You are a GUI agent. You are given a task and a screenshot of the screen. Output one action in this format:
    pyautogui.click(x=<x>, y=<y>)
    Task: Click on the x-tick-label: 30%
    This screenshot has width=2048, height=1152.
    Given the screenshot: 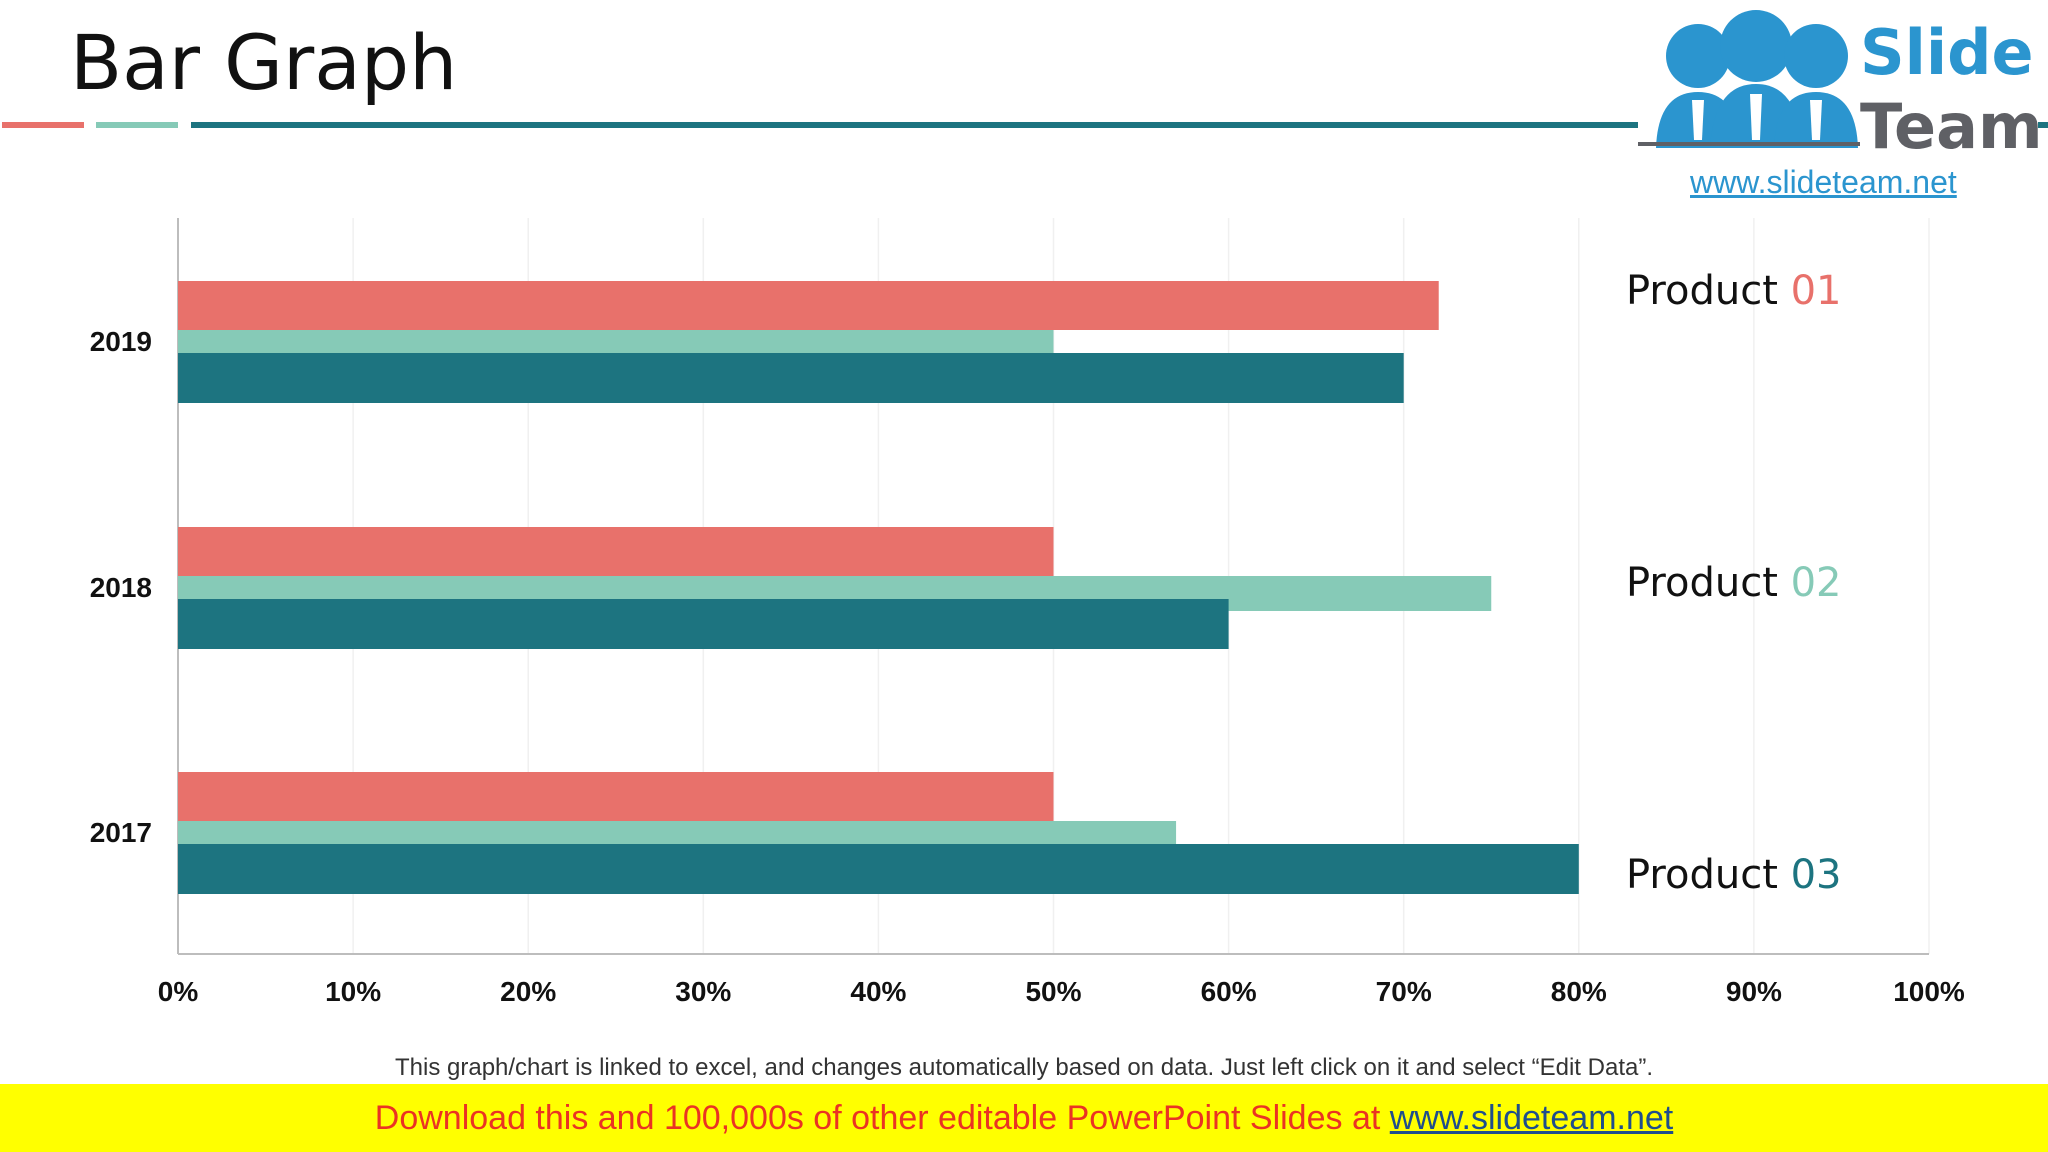 What is the action you would take?
    pyautogui.click(x=703, y=991)
    